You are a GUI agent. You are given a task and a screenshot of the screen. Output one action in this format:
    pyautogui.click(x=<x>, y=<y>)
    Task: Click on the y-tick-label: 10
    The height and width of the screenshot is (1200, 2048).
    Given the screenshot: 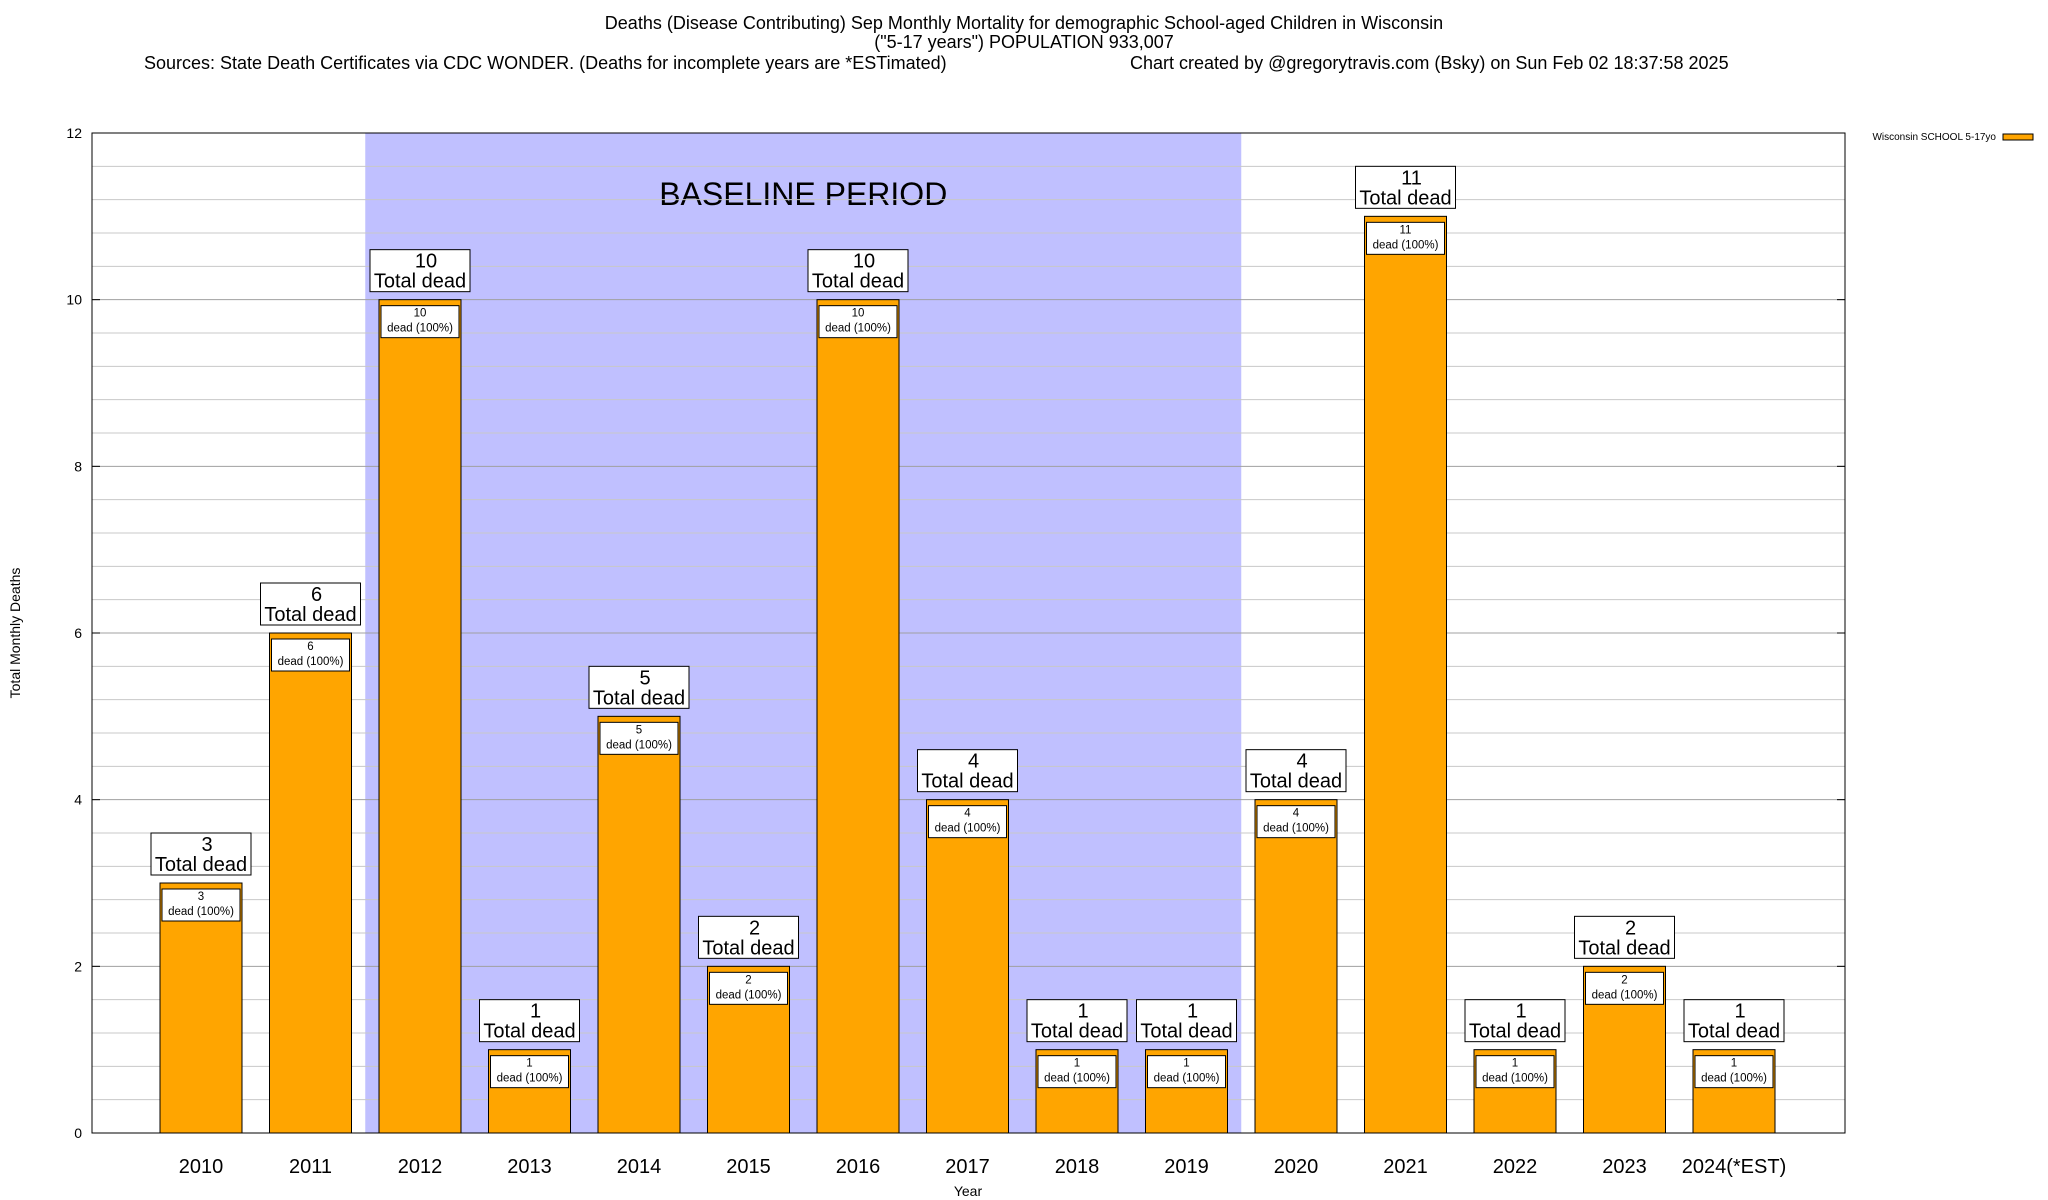 What is the action you would take?
    pyautogui.click(x=74, y=300)
    